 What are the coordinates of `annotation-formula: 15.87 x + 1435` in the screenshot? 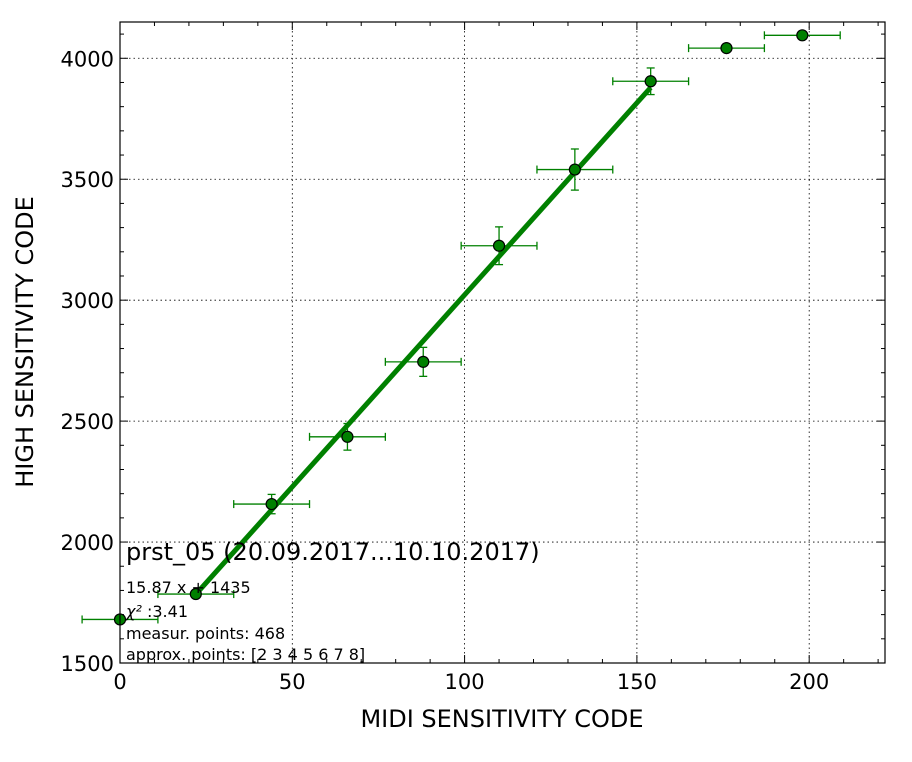 It's located at (188, 587).